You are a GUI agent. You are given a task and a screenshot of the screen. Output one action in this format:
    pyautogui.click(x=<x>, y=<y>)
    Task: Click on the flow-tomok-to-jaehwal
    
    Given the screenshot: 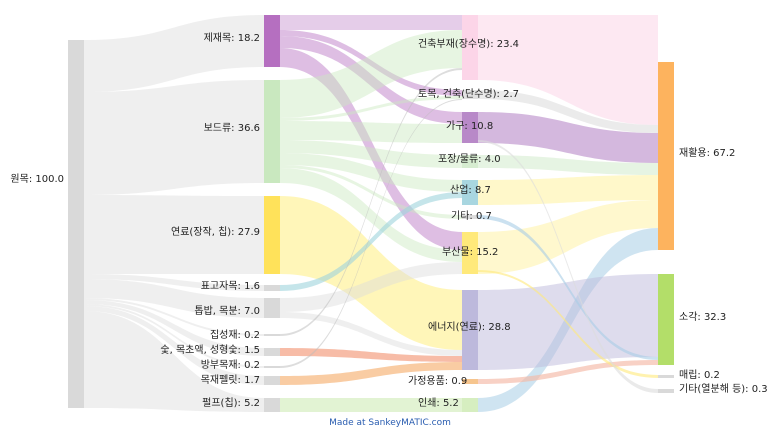 What is the action you would take?
    pyautogui.click(x=568, y=111)
    